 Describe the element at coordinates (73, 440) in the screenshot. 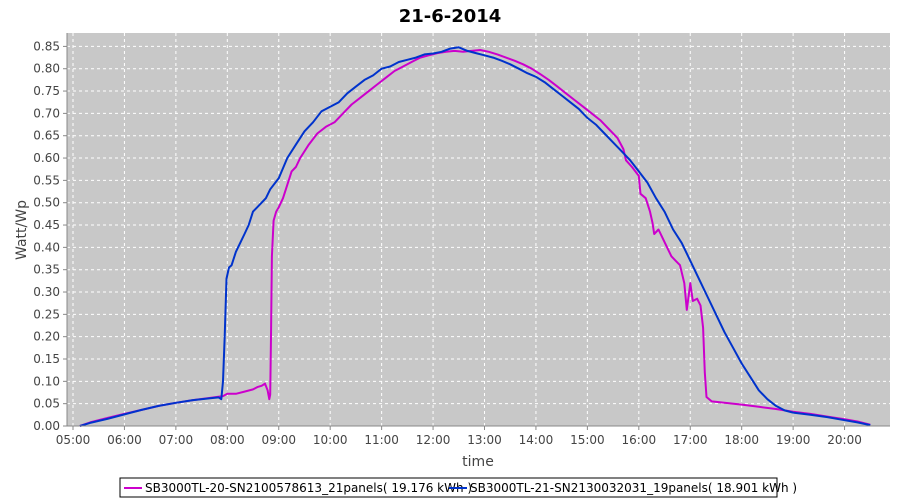

I see `x-tick-label: 05:00` at that location.